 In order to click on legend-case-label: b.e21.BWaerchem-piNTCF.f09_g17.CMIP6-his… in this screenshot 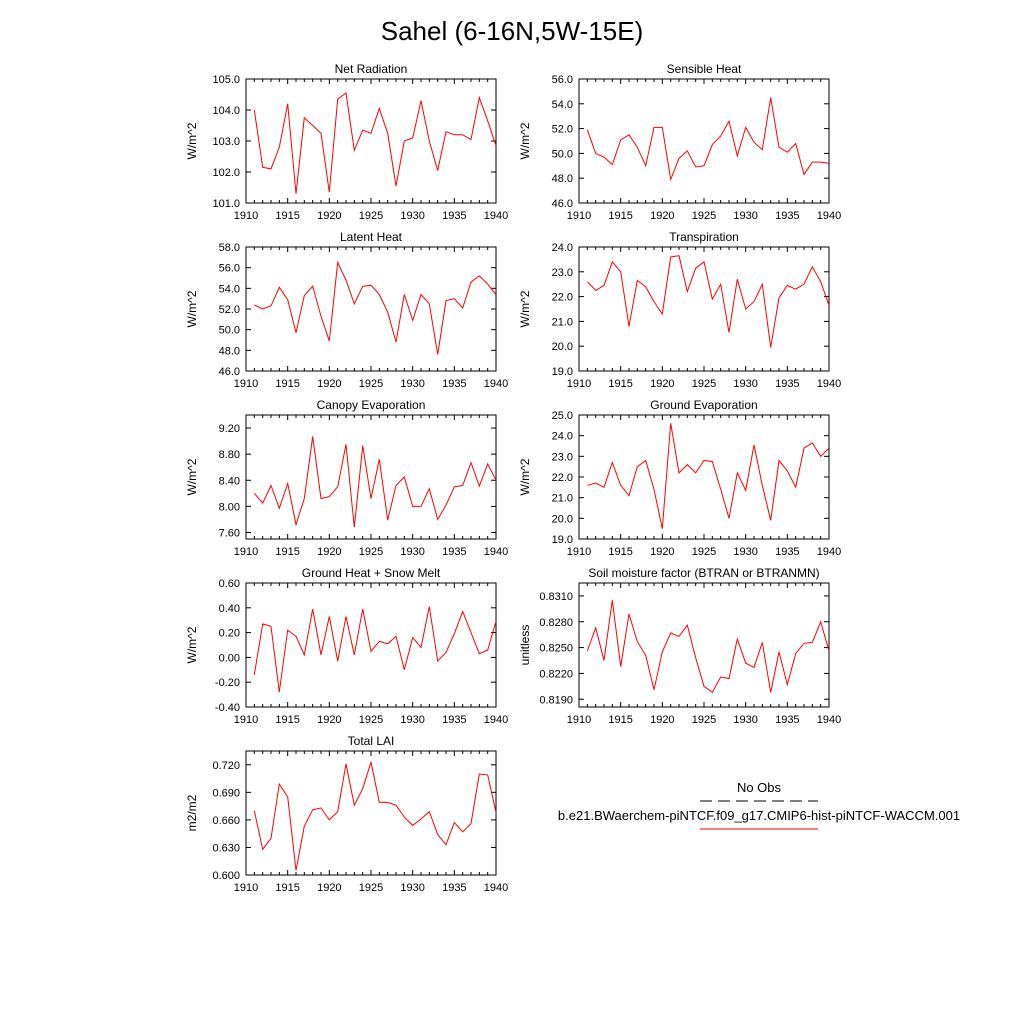, I will do `click(759, 815)`.